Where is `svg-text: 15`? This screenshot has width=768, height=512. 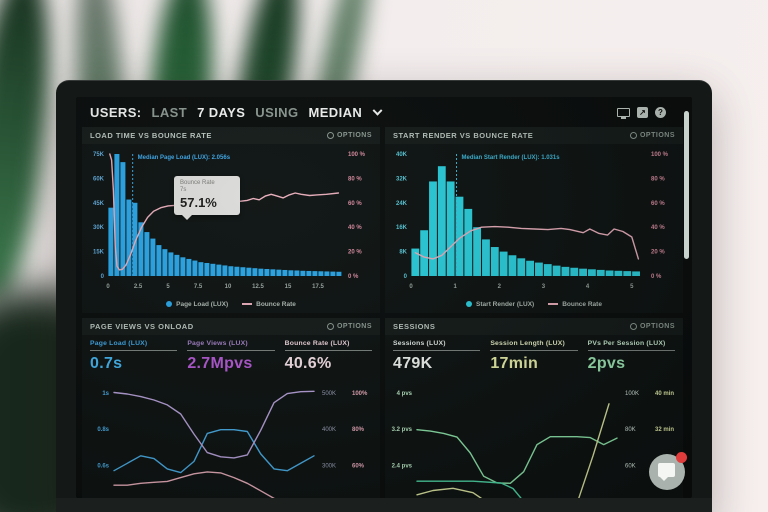
svg-text: 15 is located at coordinates (288, 287).